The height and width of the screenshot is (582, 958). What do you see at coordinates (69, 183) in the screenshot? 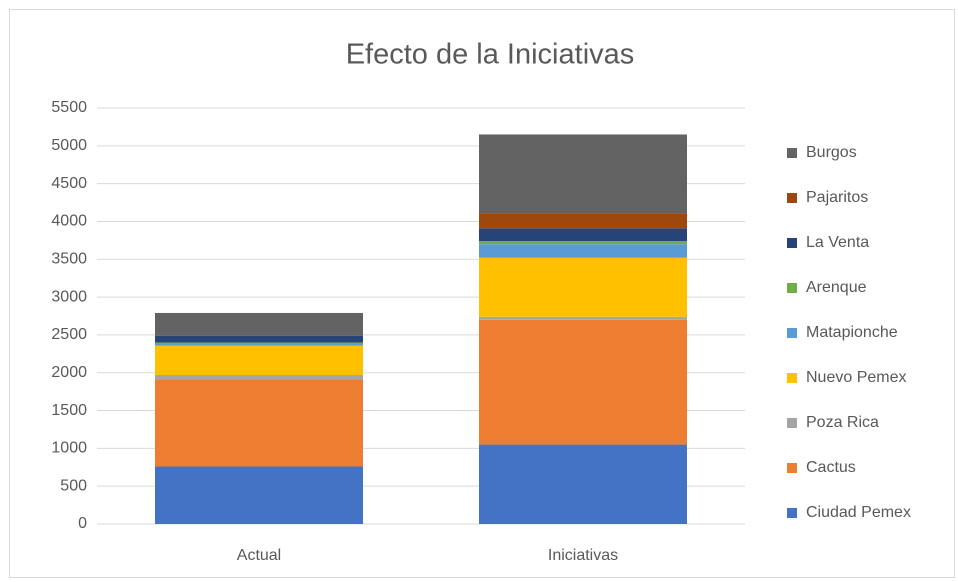
I see `y-tick-label: 4500` at bounding box center [69, 183].